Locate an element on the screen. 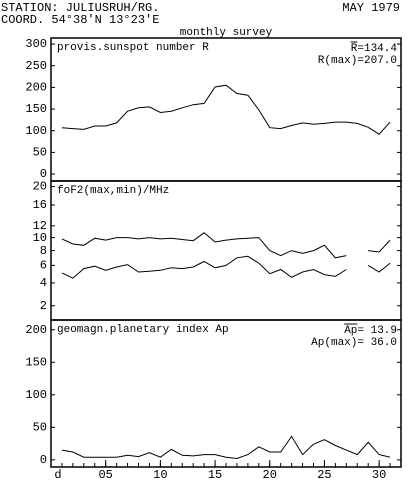  station: STATION: JULIUSRUH/RG. is located at coordinates (80, 8).